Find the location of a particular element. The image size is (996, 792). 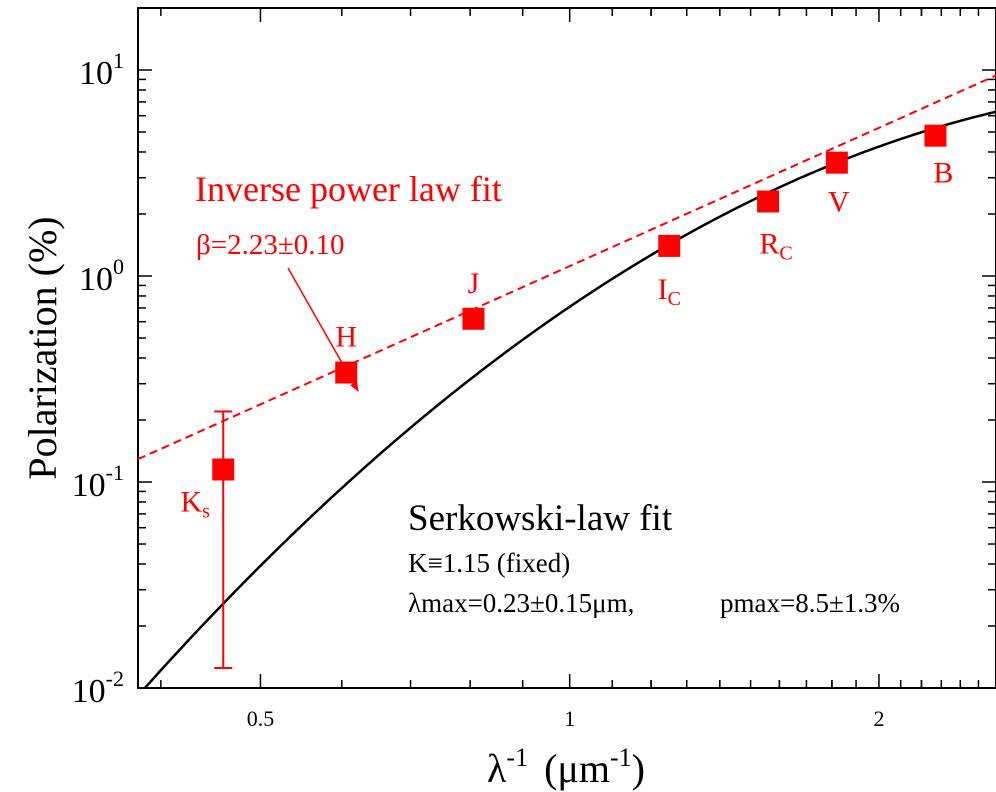

data-point-Rc is located at coordinates (768, 201).